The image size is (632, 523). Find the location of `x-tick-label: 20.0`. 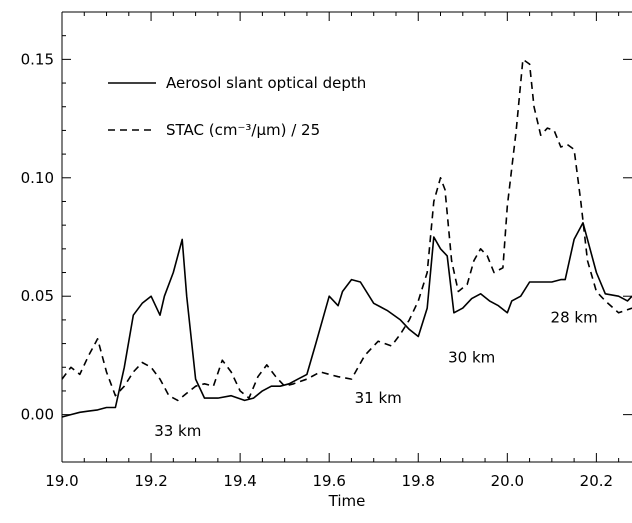

x-tick-label: 20.0 is located at coordinates (507, 481).